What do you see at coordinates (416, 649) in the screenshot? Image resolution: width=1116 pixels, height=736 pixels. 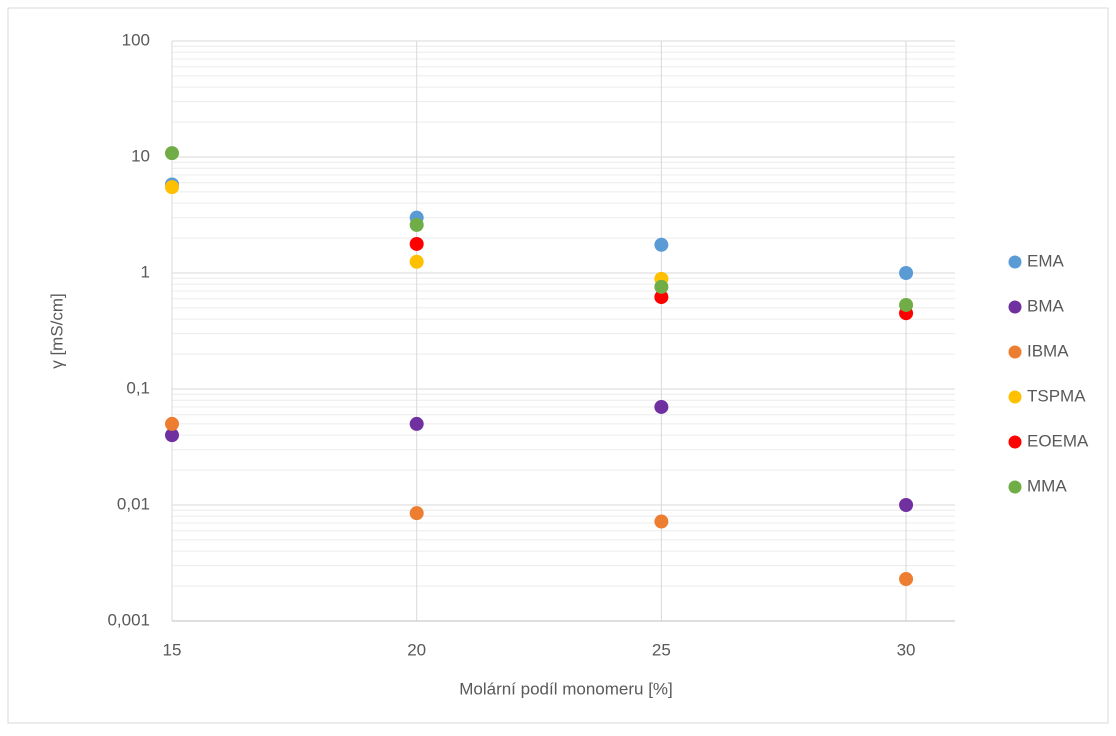 I see `x-tick-label: 20` at bounding box center [416, 649].